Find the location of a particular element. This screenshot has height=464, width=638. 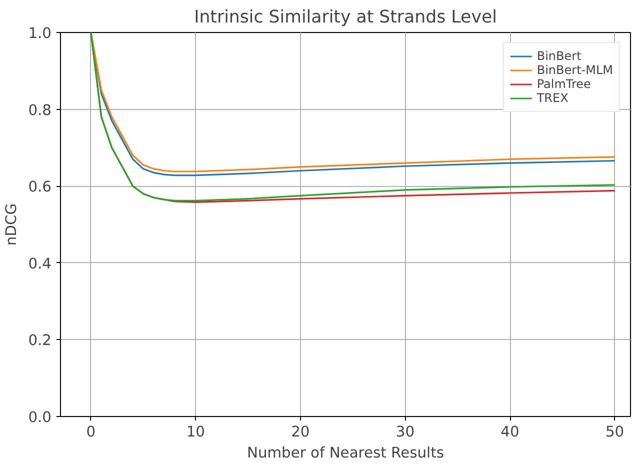

y-tick-label: 0.4 is located at coordinates (40, 263).